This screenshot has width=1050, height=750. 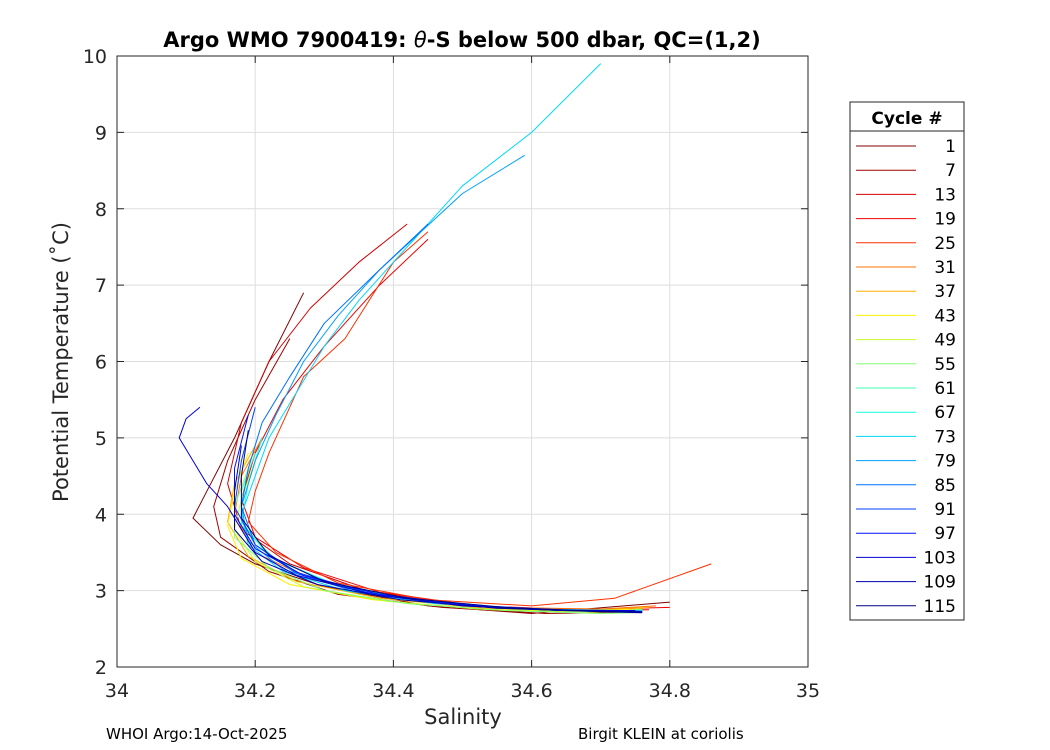 I want to click on y-tick-label: 8, so click(x=101, y=210).